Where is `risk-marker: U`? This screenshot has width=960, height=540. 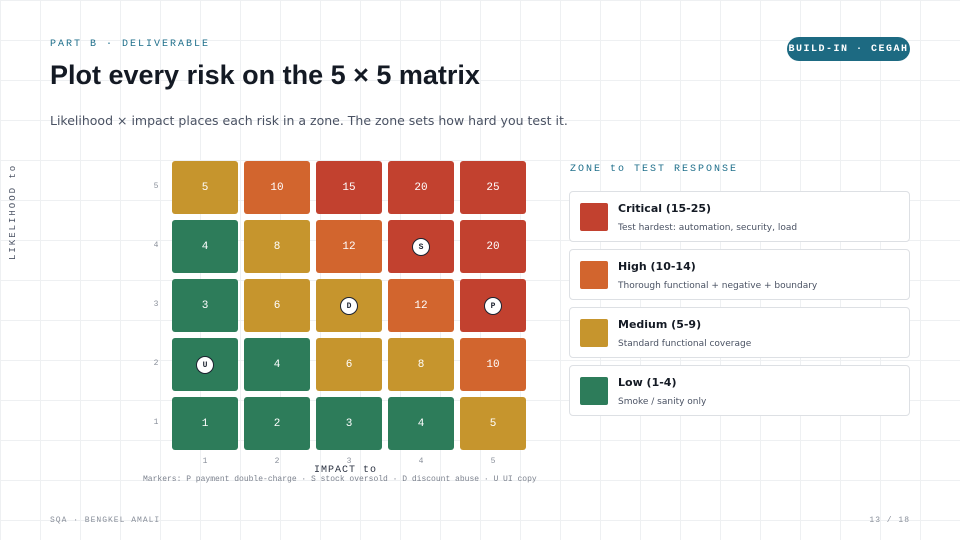
risk-marker: U is located at coordinates (205, 365).